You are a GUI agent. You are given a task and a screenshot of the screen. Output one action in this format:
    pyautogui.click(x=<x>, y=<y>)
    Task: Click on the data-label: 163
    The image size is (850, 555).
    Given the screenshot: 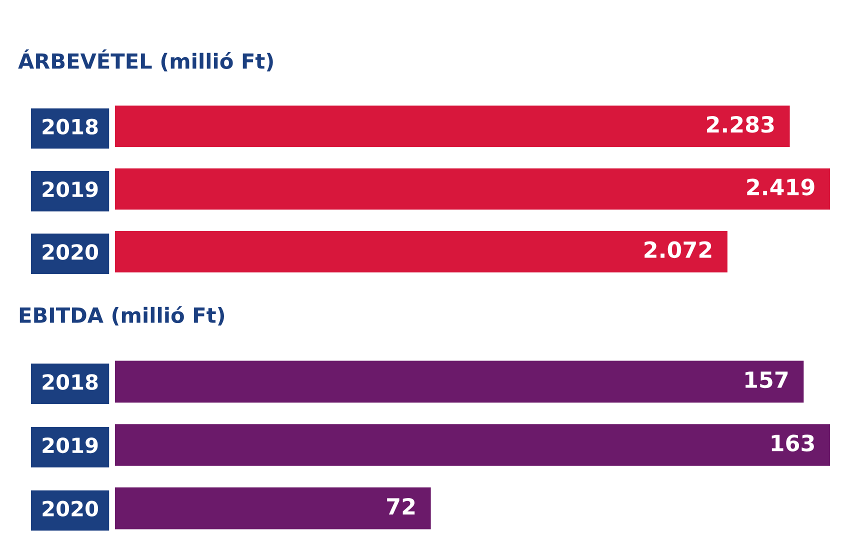 What is the action you would take?
    pyautogui.click(x=793, y=443)
    